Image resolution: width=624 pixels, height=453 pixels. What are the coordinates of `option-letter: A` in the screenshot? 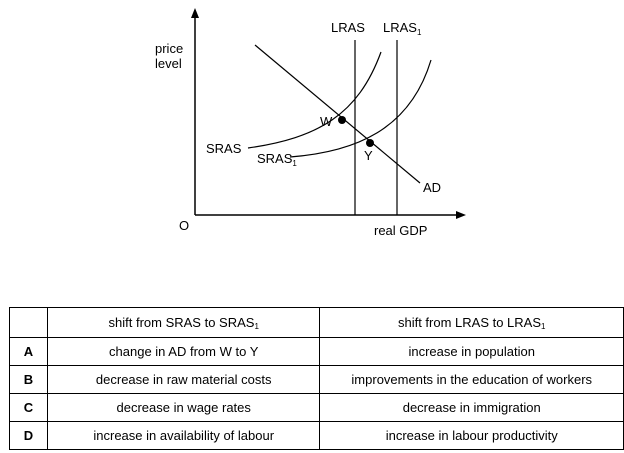 It's located at (28, 351).